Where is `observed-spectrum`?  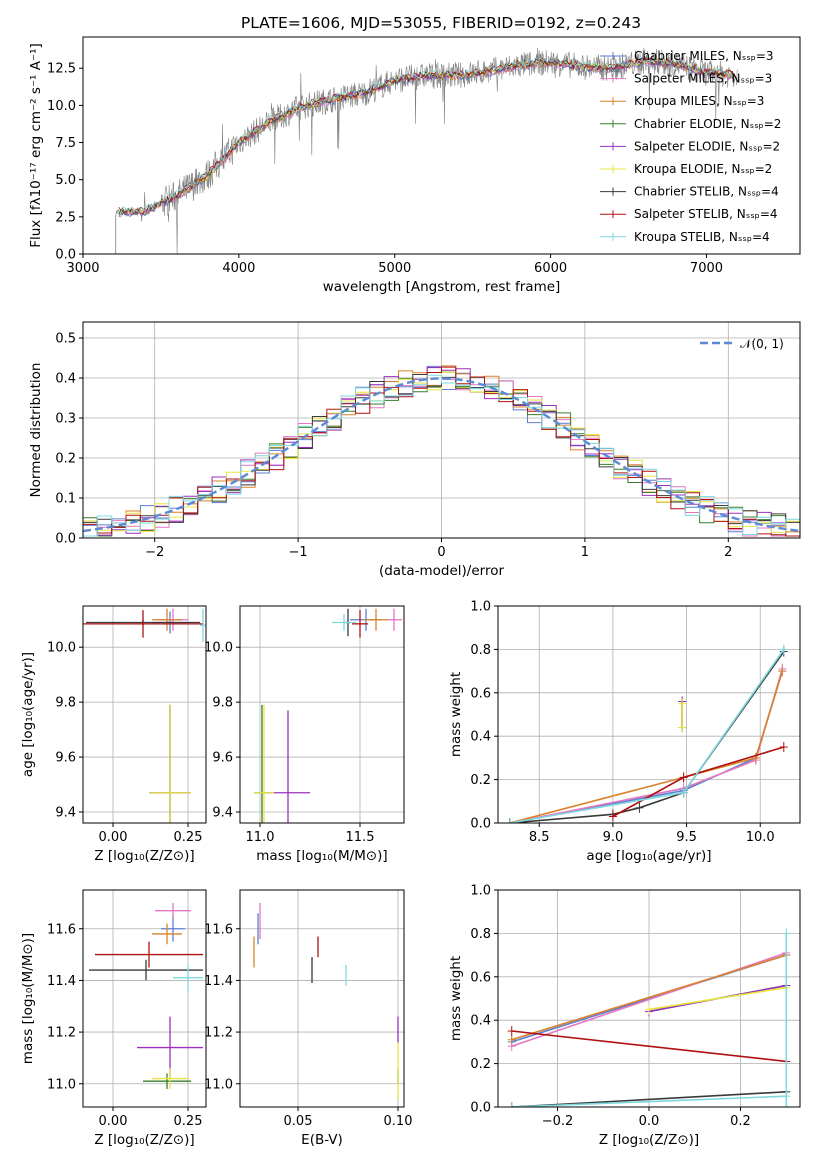 observed-spectrum is located at coordinates (426, 150).